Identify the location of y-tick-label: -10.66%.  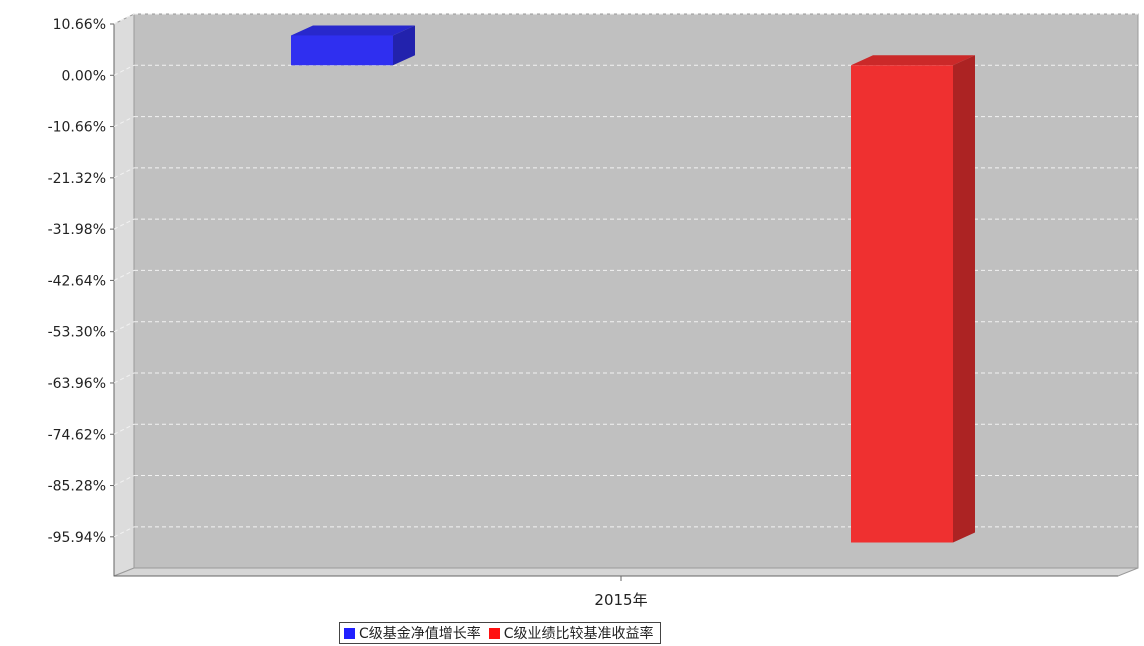
(77, 128).